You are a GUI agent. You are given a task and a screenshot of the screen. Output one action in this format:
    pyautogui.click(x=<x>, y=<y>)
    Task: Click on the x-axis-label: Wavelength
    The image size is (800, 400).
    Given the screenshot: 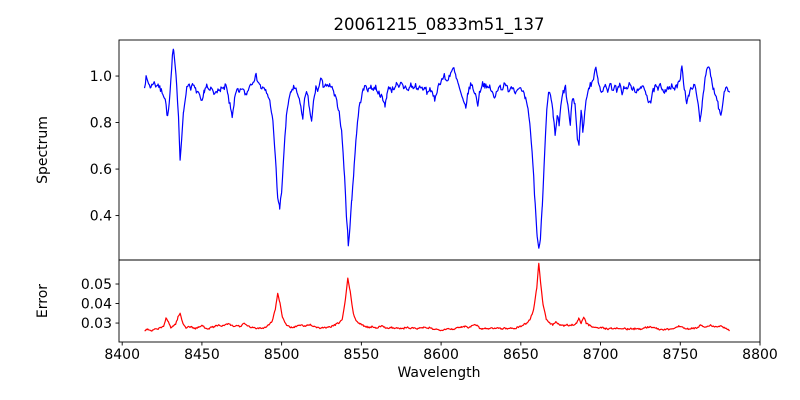 What is the action you would take?
    pyautogui.click(x=438, y=373)
    